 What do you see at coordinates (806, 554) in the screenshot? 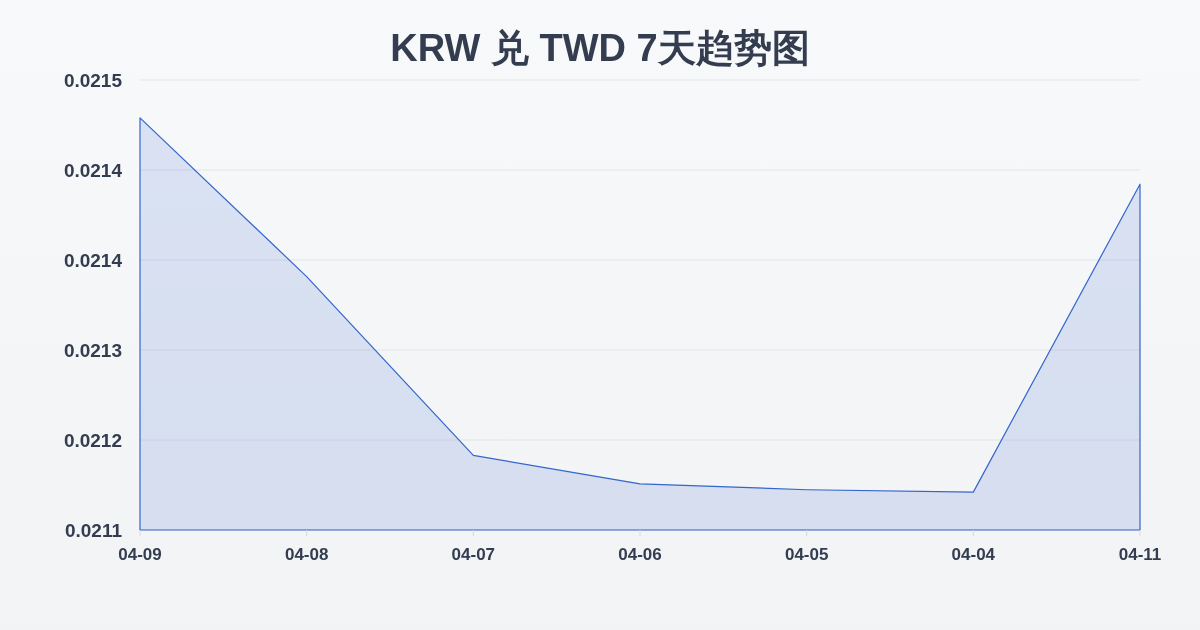
I see `x-tick-label: 04-05` at bounding box center [806, 554].